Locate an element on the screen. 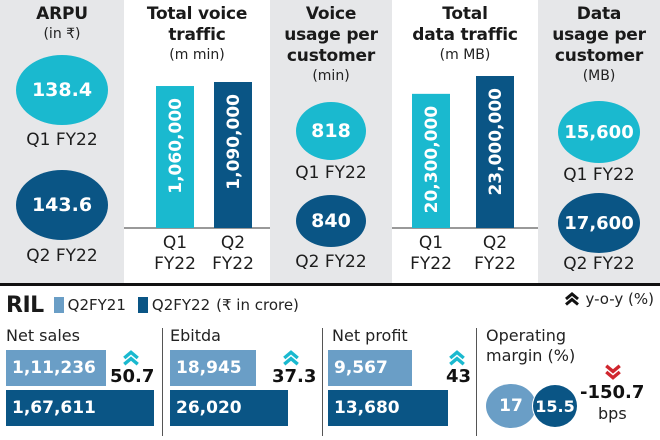 This screenshot has height=440, width=660. net-profit-panel: Net profit 9,567 13,680 43 is located at coordinates (401, 381).